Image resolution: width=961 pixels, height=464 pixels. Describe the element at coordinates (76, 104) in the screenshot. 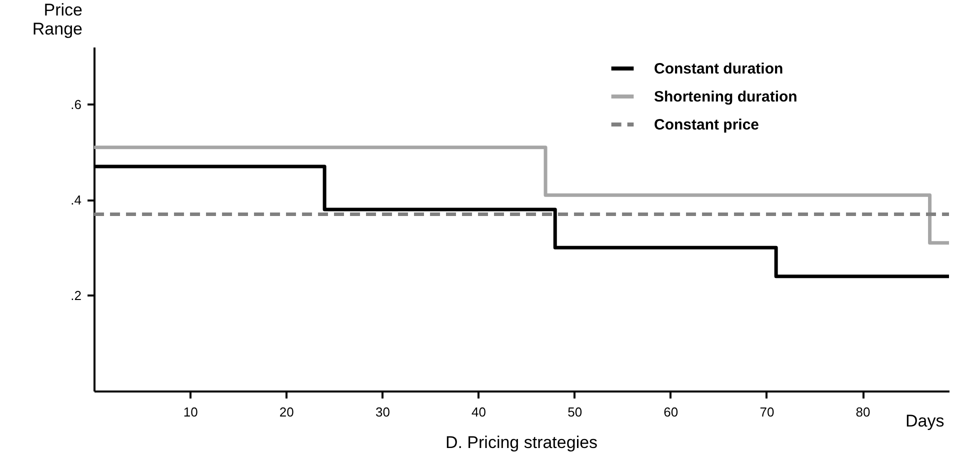

I see `y-tick-label: .6` at that location.